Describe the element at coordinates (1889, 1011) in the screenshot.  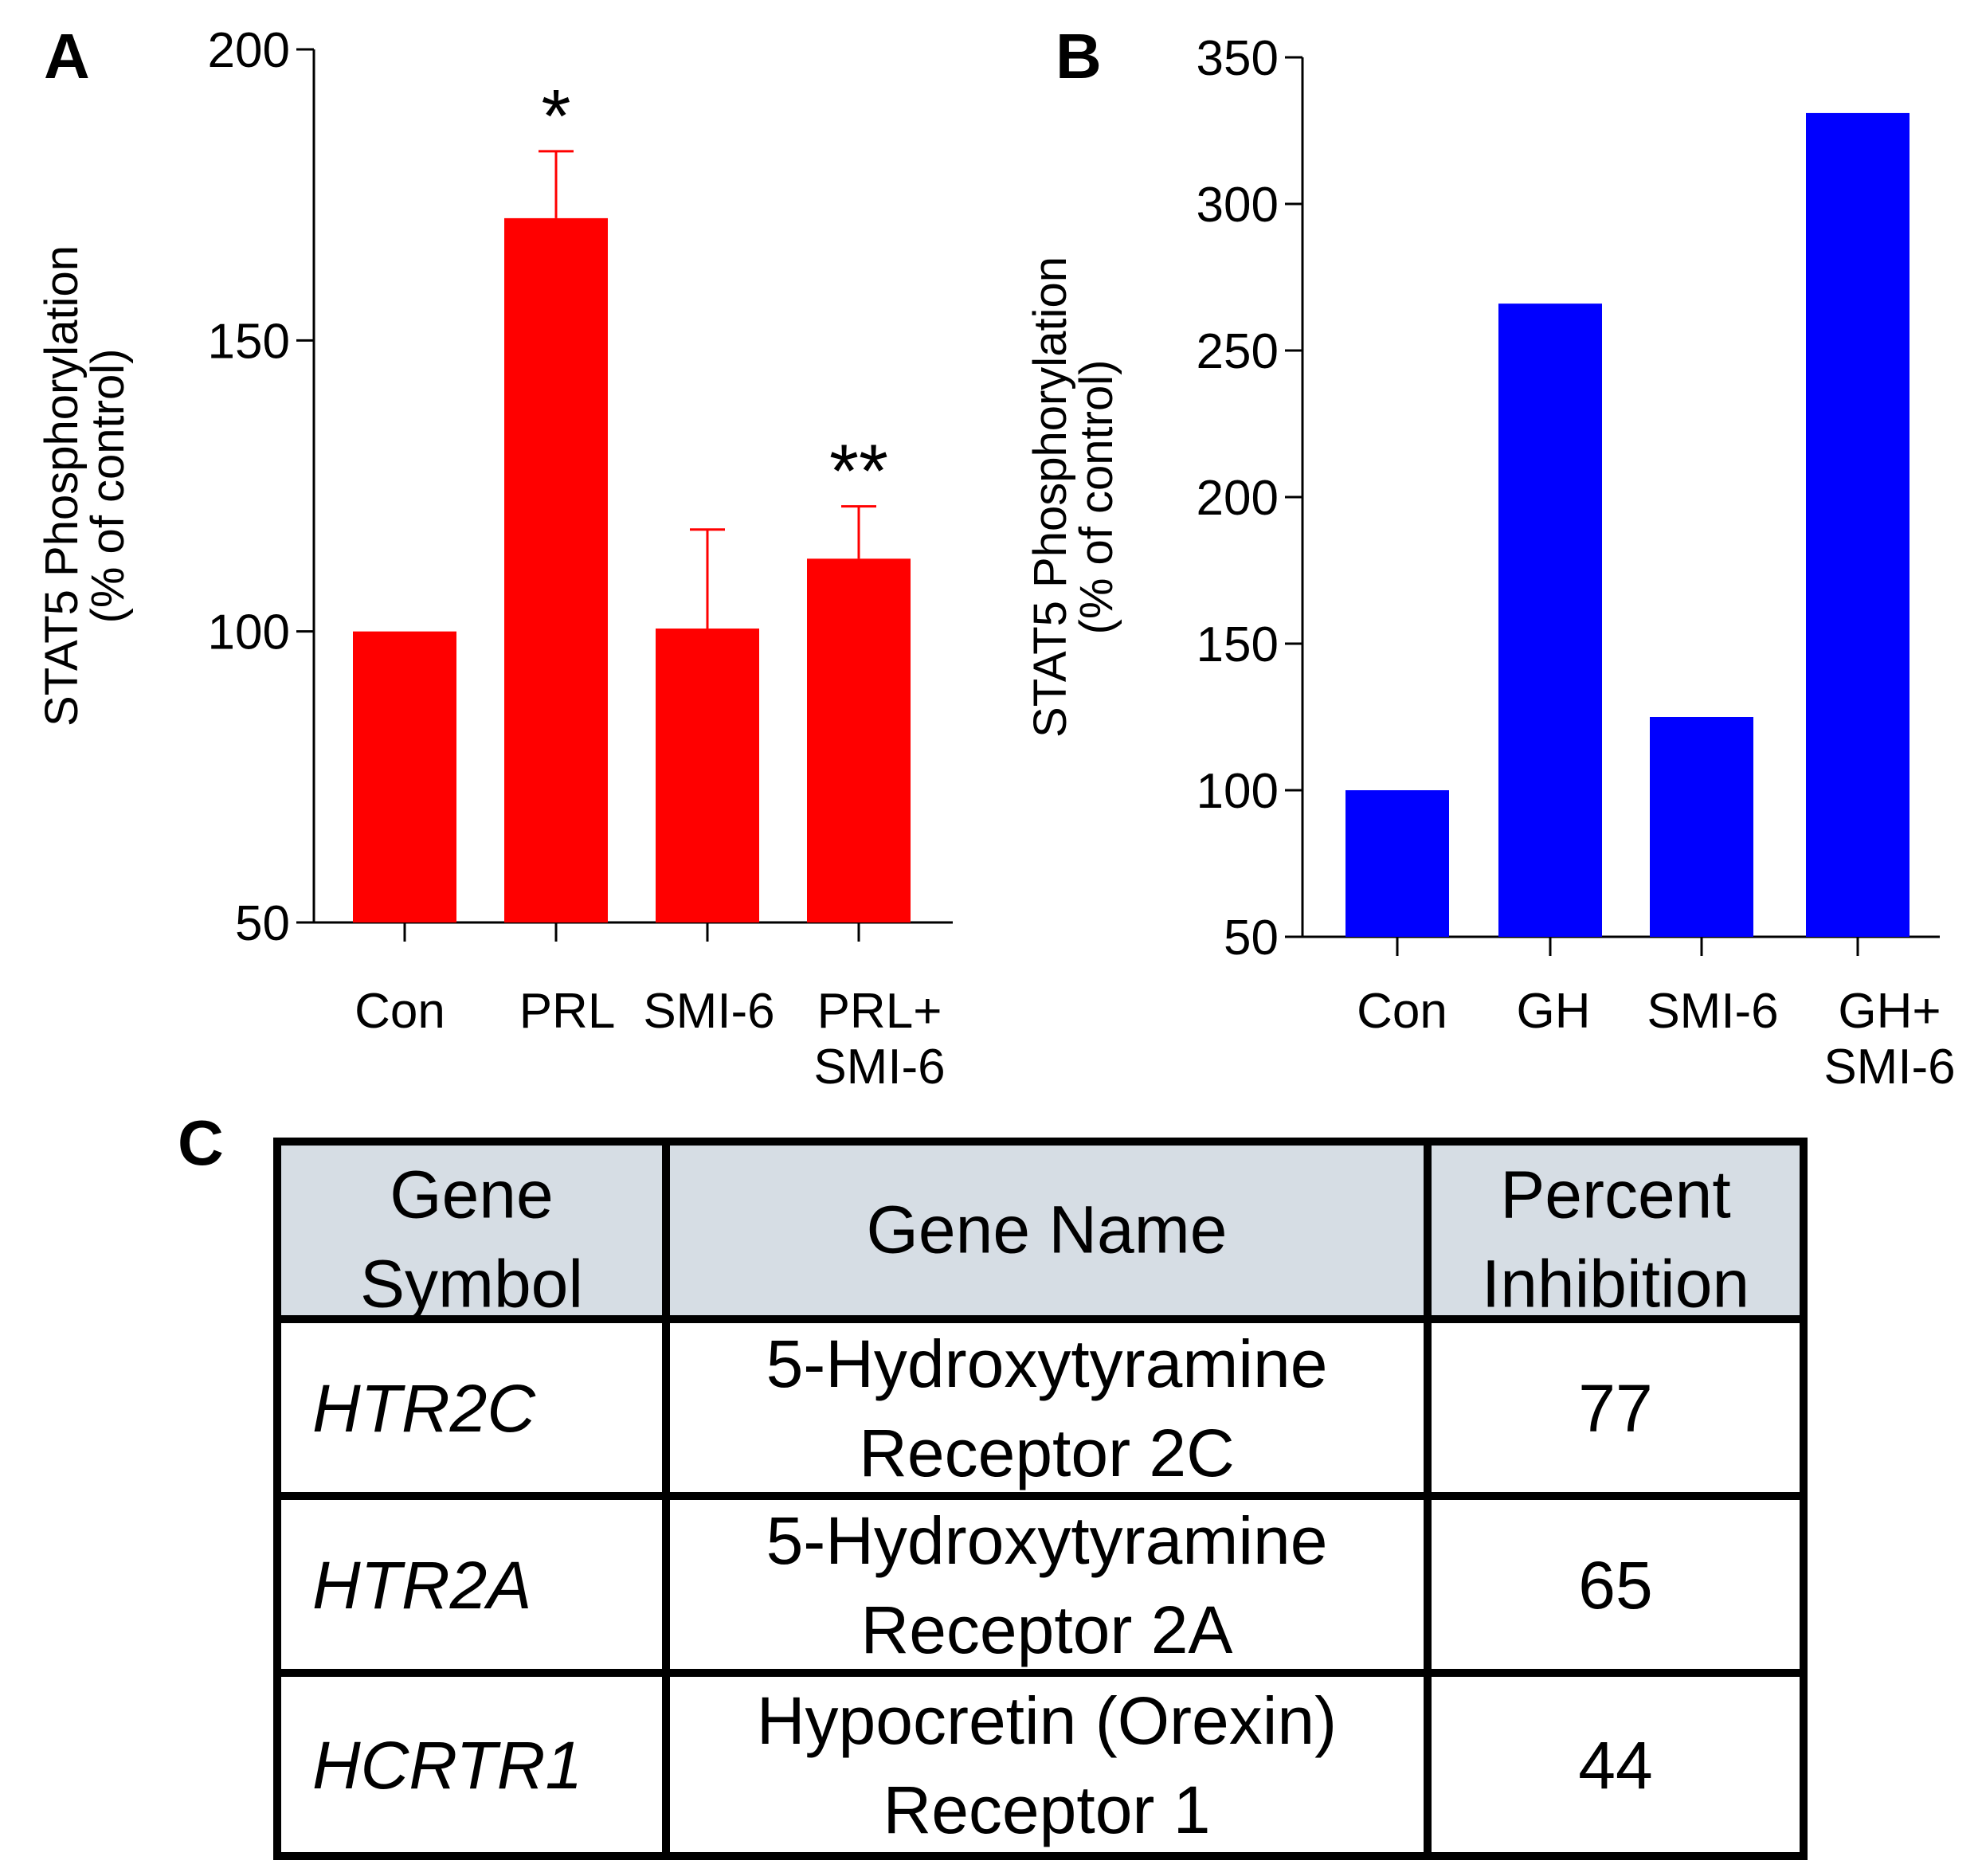
I see `x-category-label: GH+` at that location.